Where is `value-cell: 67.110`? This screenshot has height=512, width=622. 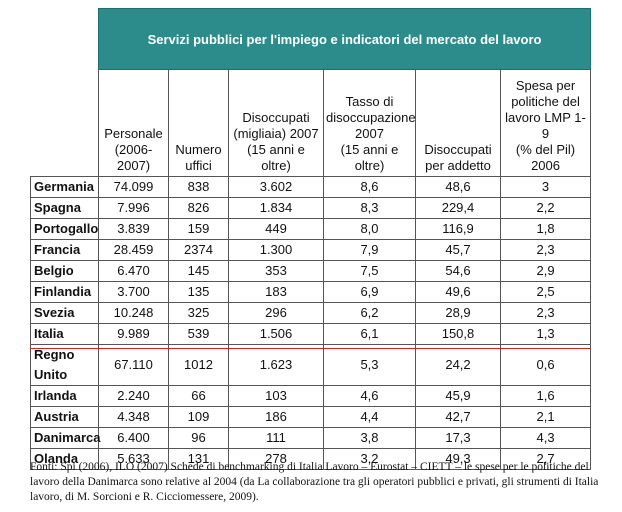 value-cell: 67.110 is located at coordinates (133, 365).